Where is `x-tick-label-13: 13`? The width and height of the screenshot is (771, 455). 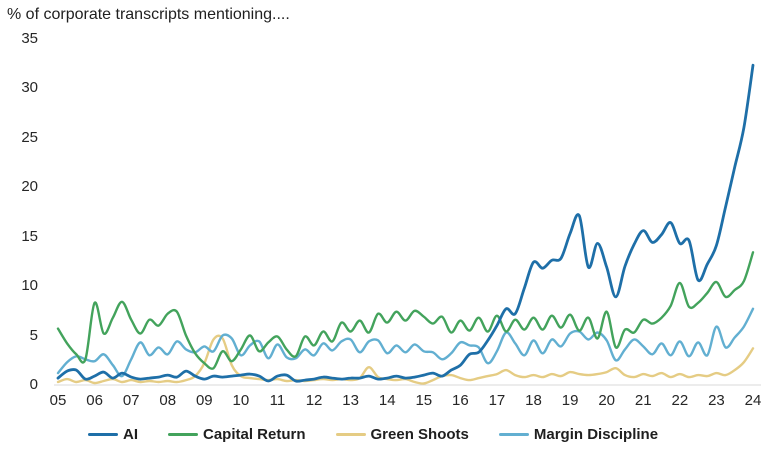 x-tick-label-13: 13 is located at coordinates (350, 400).